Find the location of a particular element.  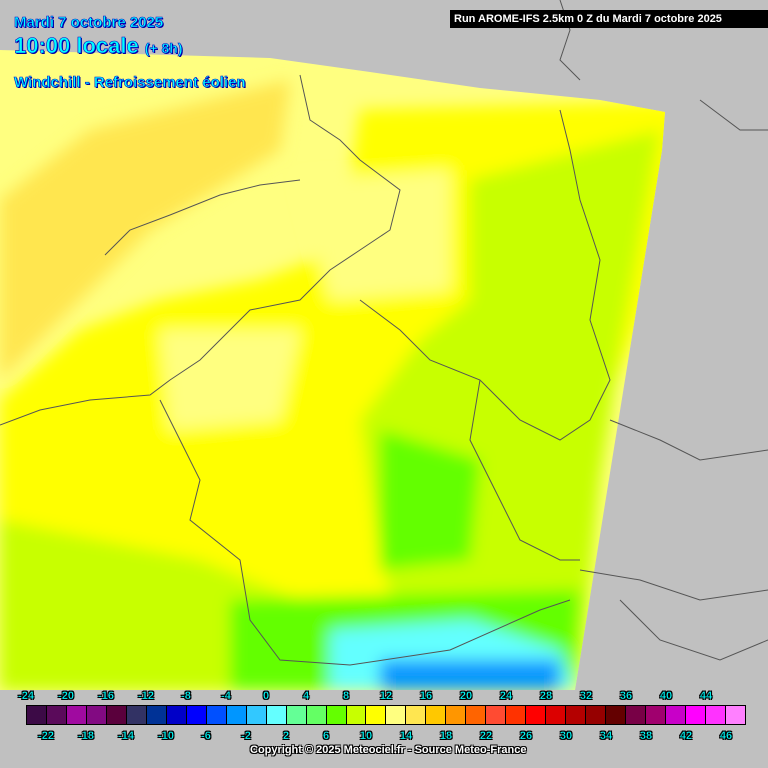

legend-label-bottom: -14 is located at coordinates (126, 736).